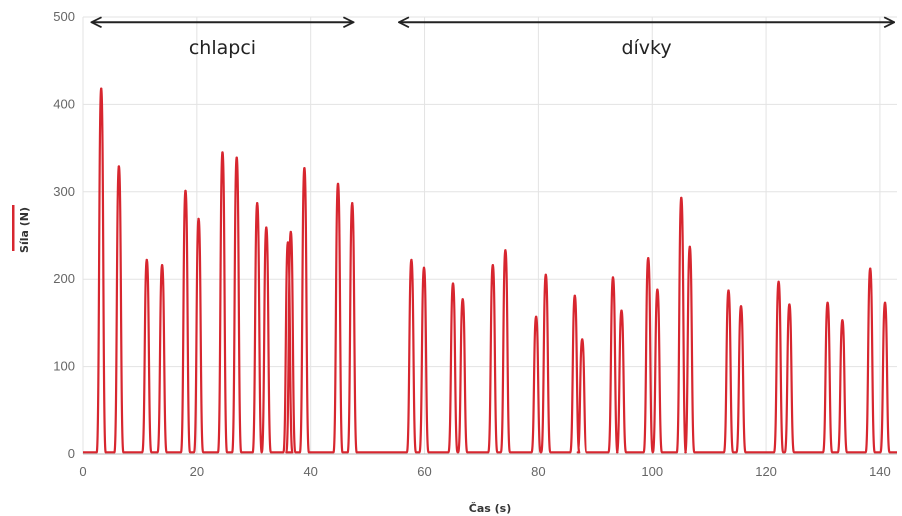 The width and height of the screenshot is (902, 516). What do you see at coordinates (490, 508) in the screenshot?
I see `x-axis-title: Čas (s)` at bounding box center [490, 508].